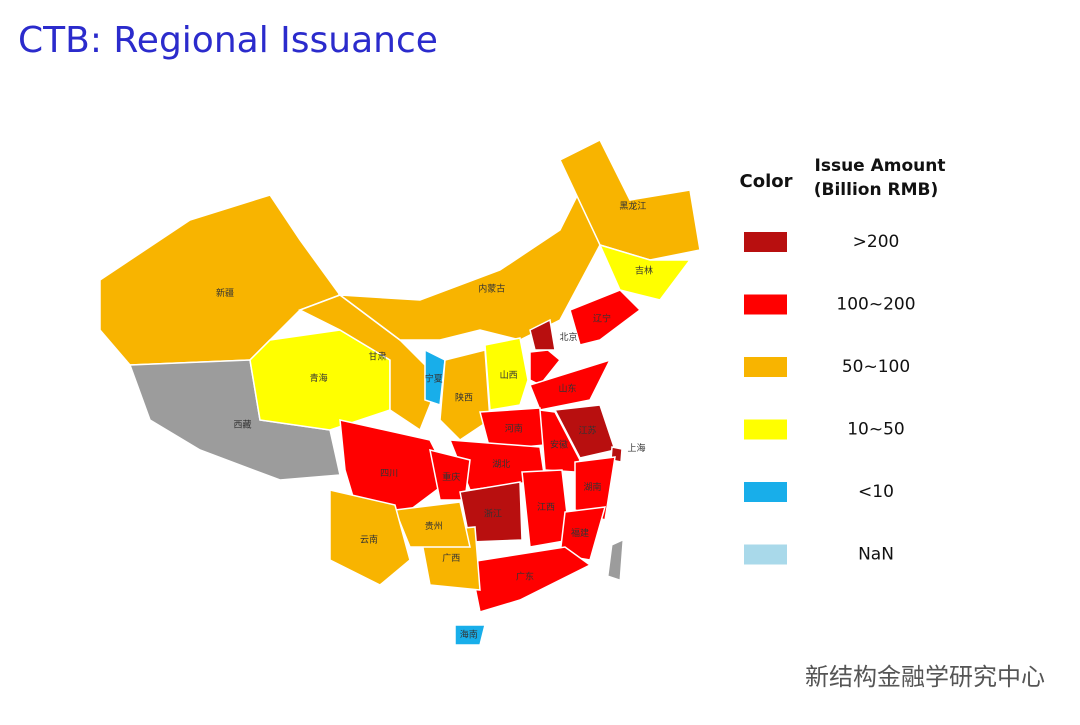 The height and width of the screenshot is (725, 1080). Describe the element at coordinates (876, 367) in the screenshot. I see `legend-label: 50~100` at that location.